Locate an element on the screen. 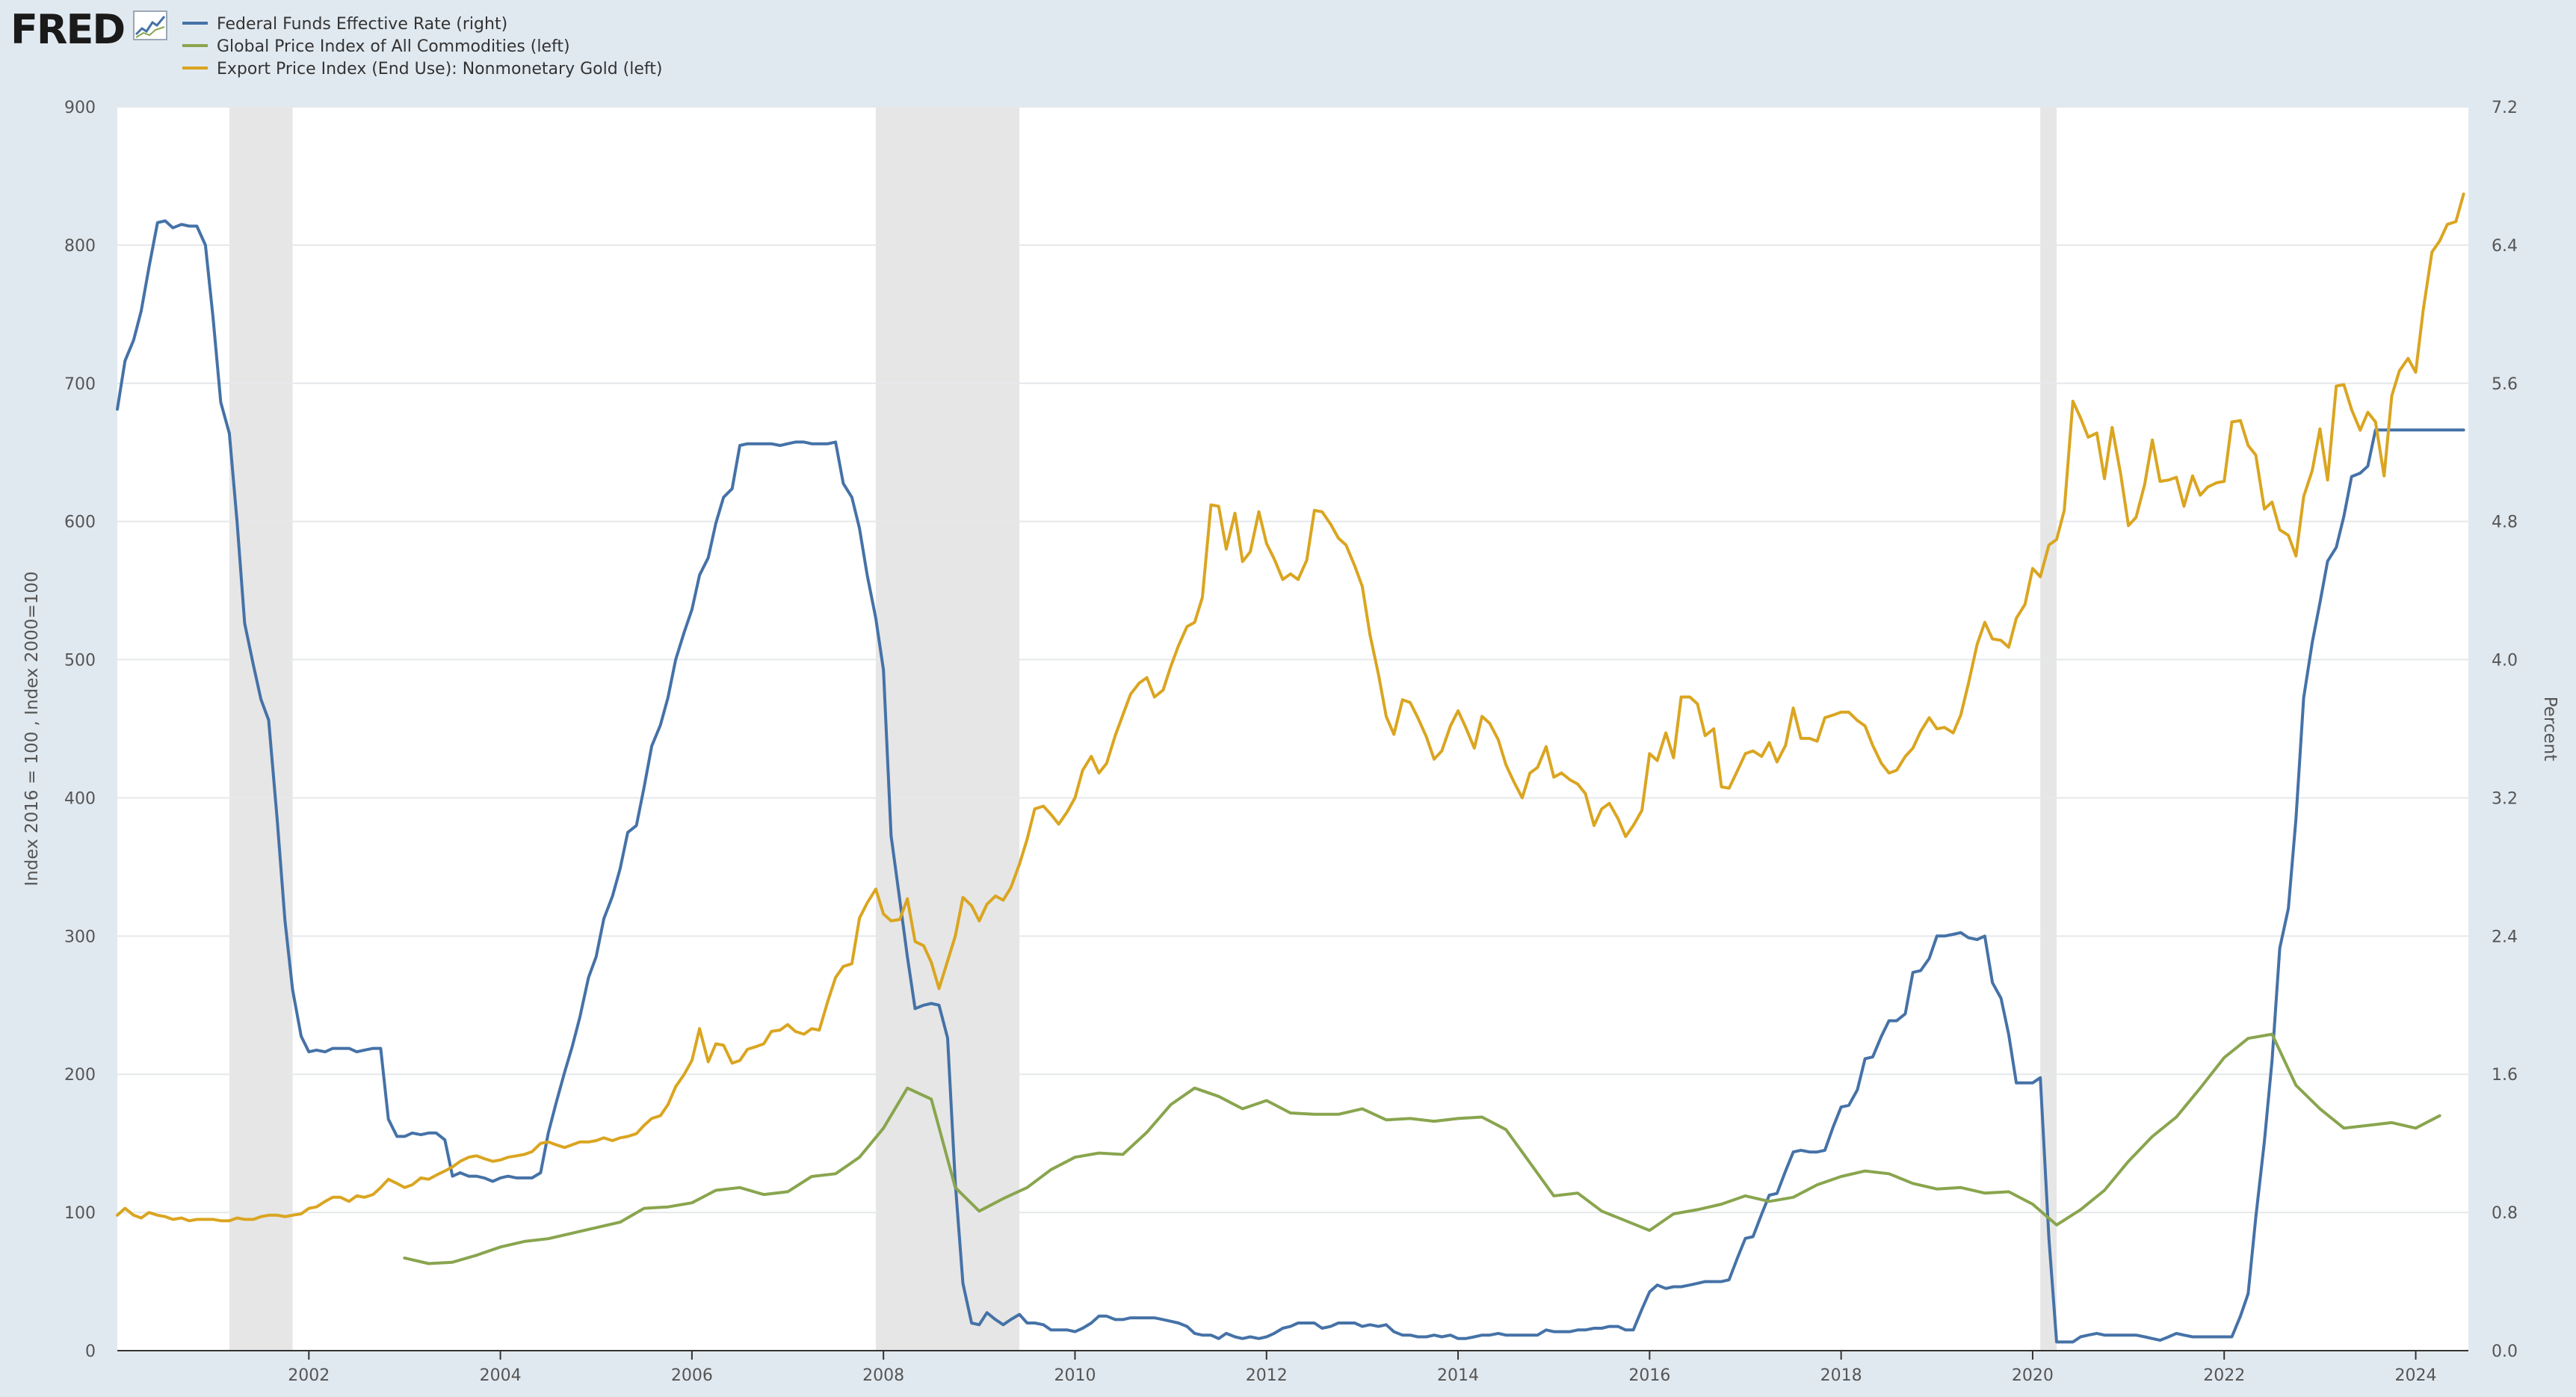 Image resolution: width=2576 pixels, height=1397 pixels. right-axis-title: Percent is located at coordinates (2550, 729).